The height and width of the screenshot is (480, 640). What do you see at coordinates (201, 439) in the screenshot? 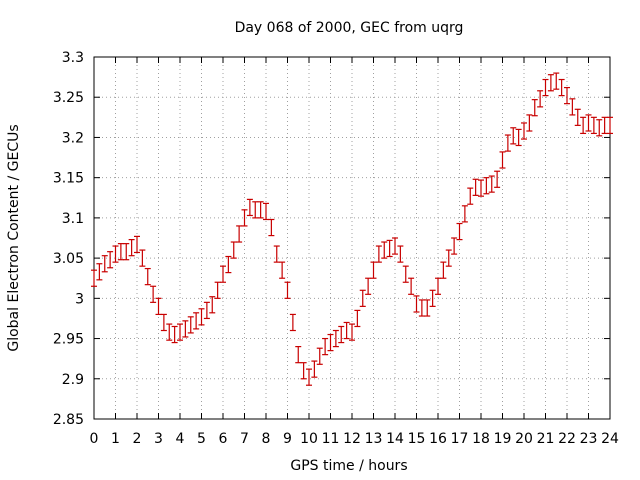
I see `x-tick-label: 5` at bounding box center [201, 439].